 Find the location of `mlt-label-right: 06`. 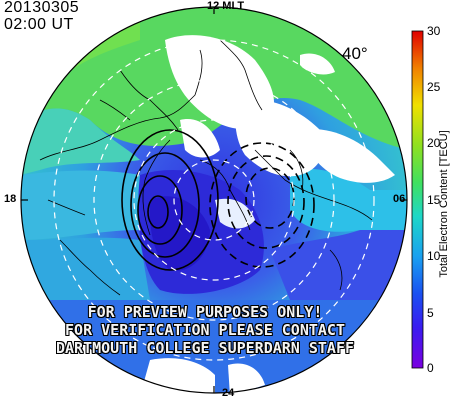

mlt-label-right: 06 is located at coordinates (399, 199).